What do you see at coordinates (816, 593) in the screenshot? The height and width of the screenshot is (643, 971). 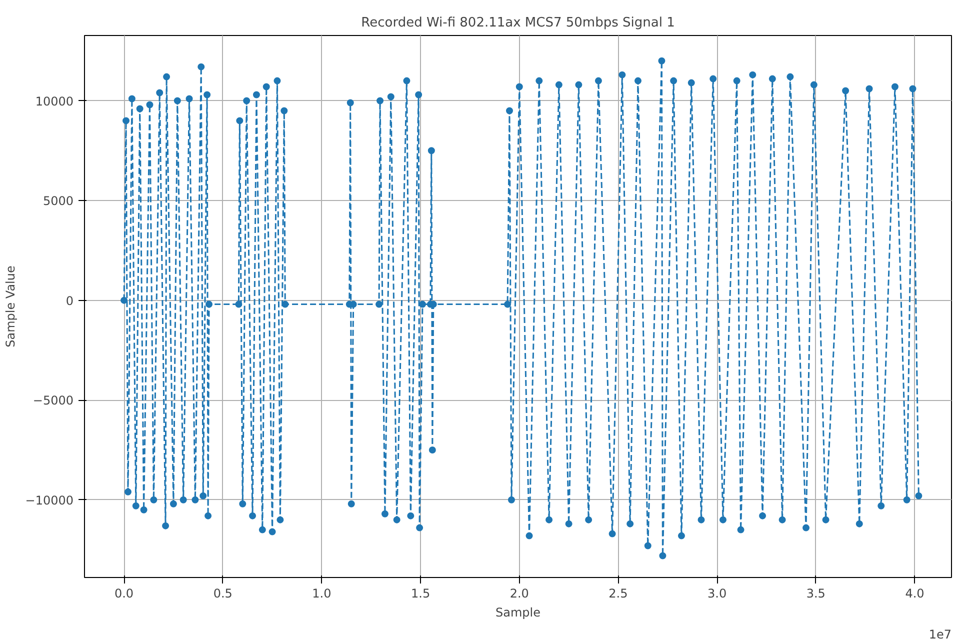 I see `x-tick-label: 3.5` at bounding box center [816, 593].